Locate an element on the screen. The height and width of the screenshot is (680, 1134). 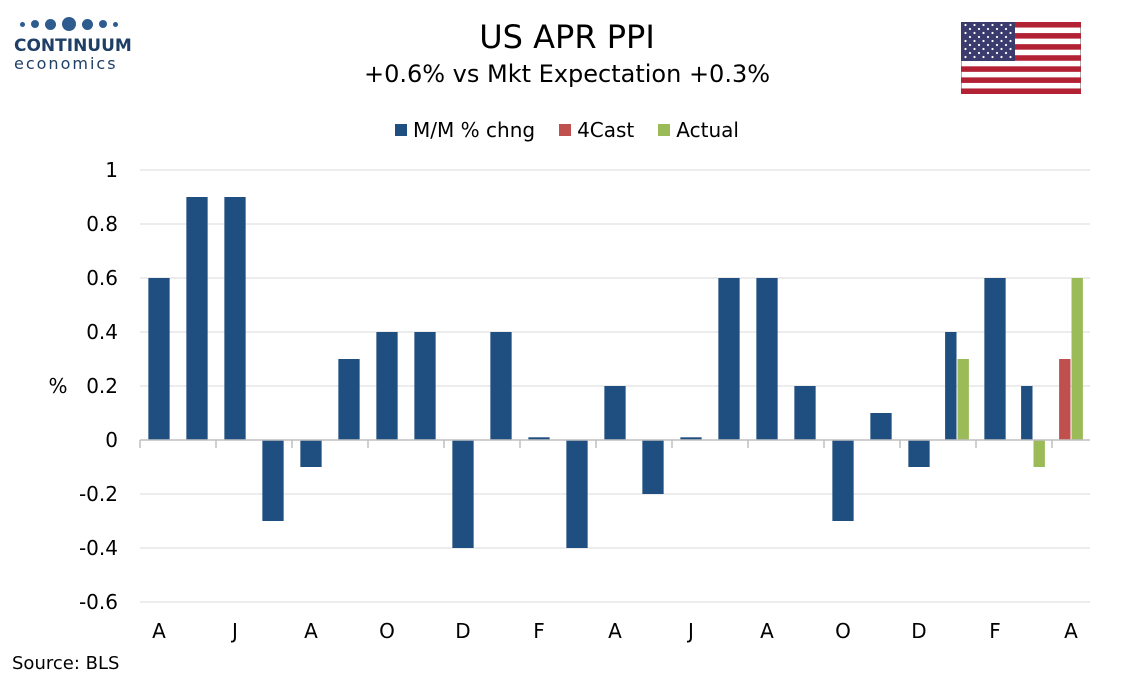
us-flag-icon is located at coordinates (1021, 58).